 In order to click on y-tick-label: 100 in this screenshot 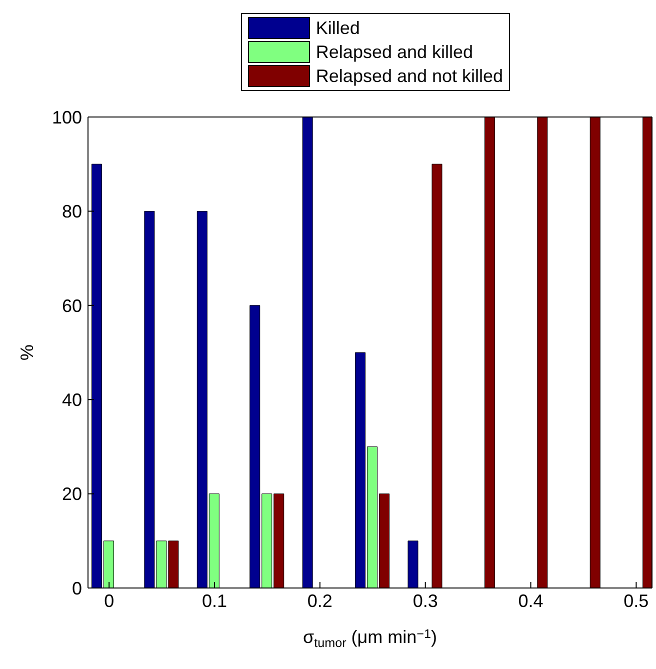, I will do `click(67, 117)`.